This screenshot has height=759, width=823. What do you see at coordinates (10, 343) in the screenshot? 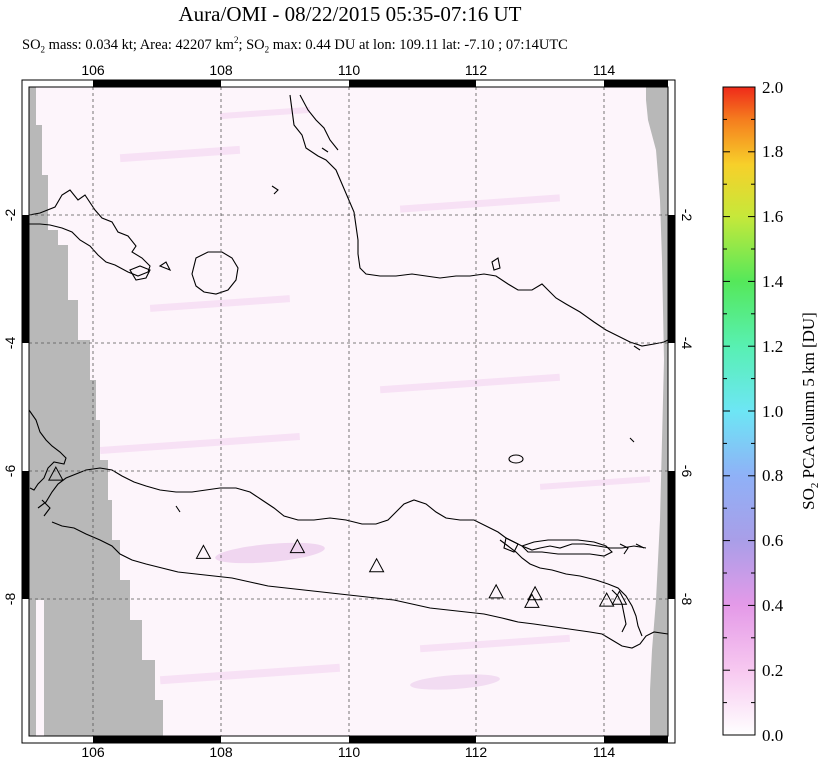
I see `left-lat-label: -4` at bounding box center [10, 343].